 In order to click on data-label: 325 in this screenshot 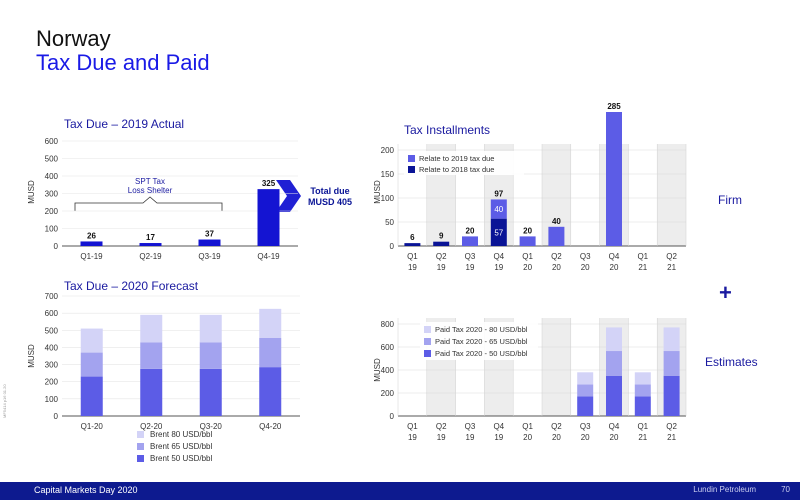, I will do `click(269, 183)`.